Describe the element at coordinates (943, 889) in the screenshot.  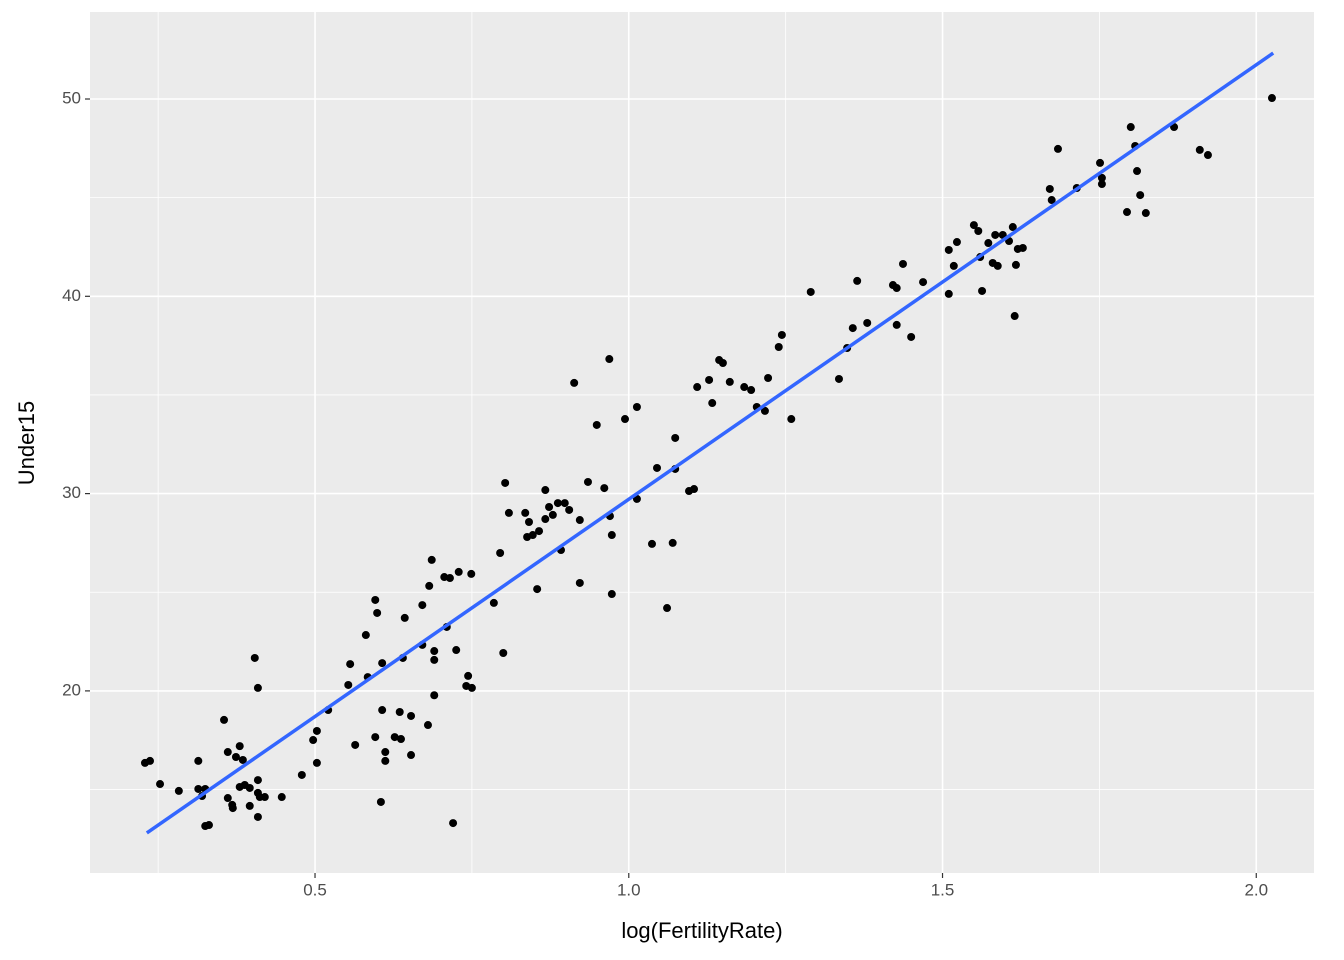
I see `x-tick-label: 1.5` at that location.